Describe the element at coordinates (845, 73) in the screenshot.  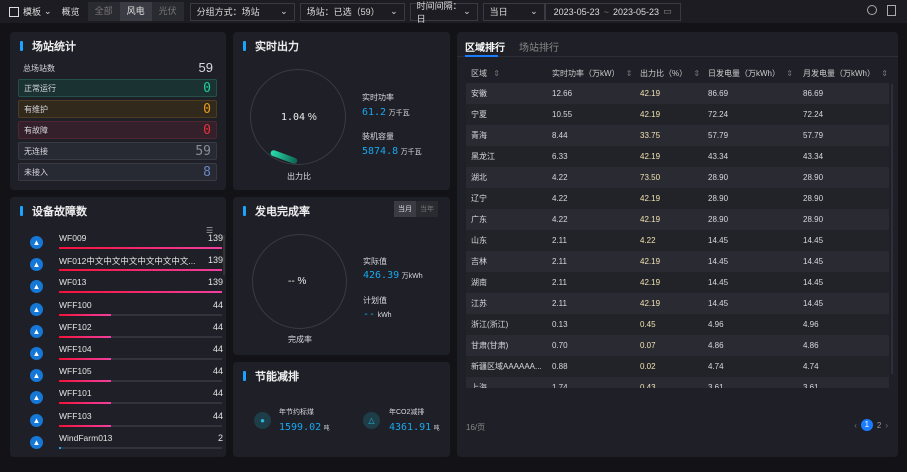
I see `column-header: 月发电量（万kWh） ⇕` at that location.